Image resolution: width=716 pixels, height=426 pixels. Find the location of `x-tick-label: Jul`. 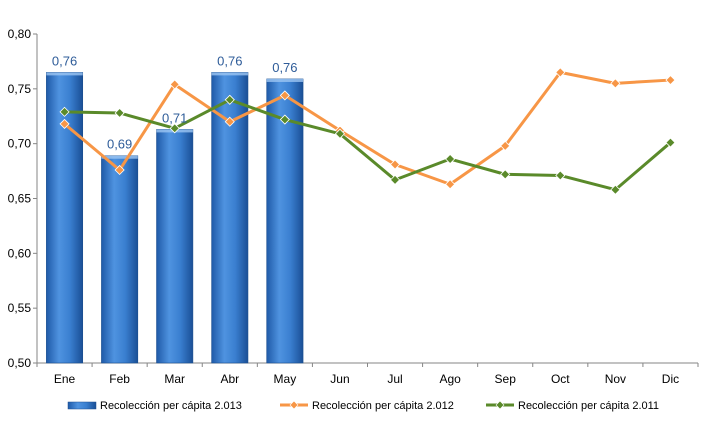

x-tick-label: Jul is located at coordinates (394, 379).